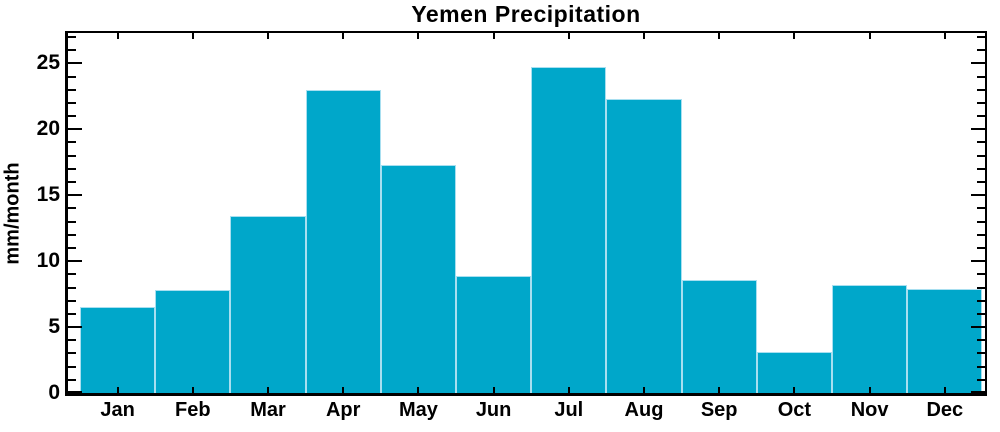  What do you see at coordinates (870, 338) in the screenshot?
I see `bar-nov` at bounding box center [870, 338].